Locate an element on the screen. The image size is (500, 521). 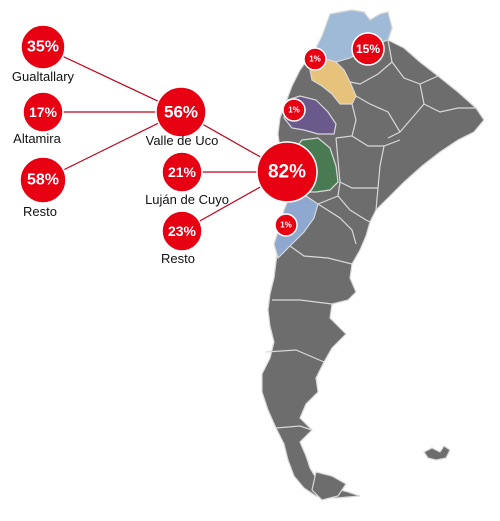
bubble-value: 58% is located at coordinates (43, 180).